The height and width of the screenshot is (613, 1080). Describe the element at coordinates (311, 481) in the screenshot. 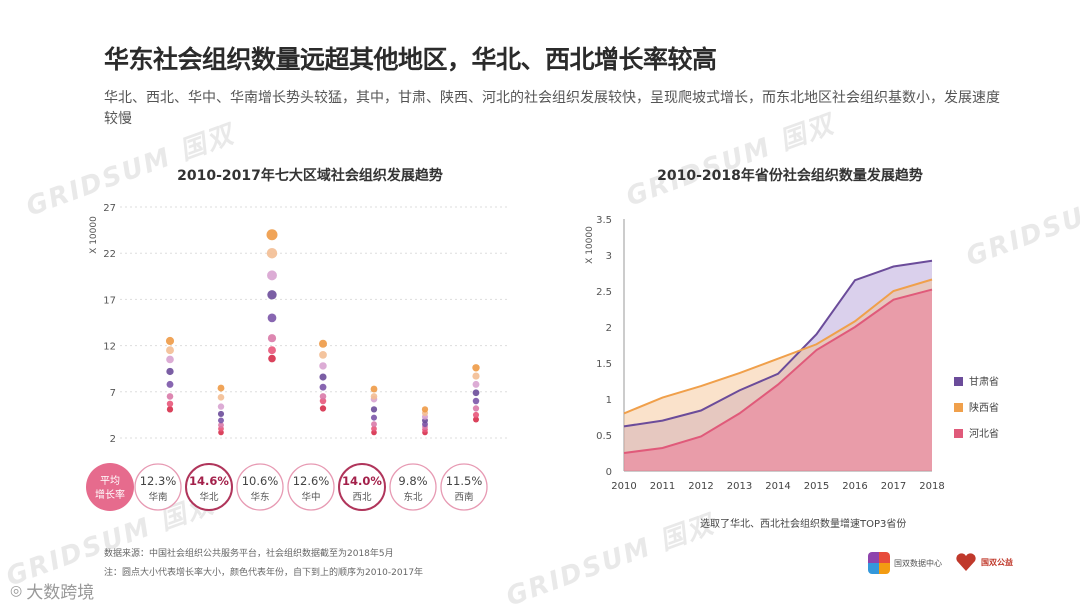

I see `growth-rate: 12.6%` at that location.